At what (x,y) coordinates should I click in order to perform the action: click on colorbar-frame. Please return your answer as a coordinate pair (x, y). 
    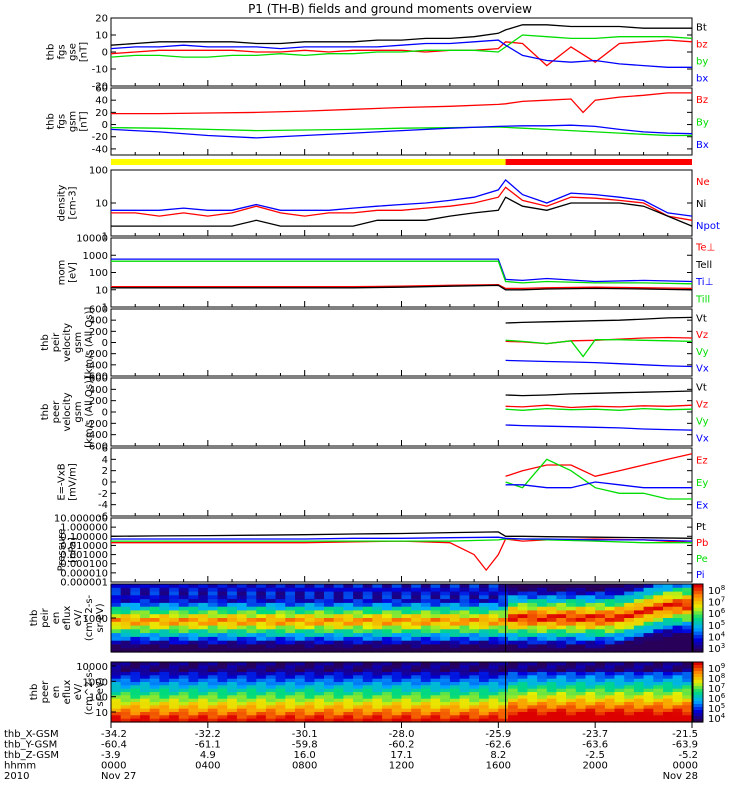
    Looking at the image, I should click on (698, 618).